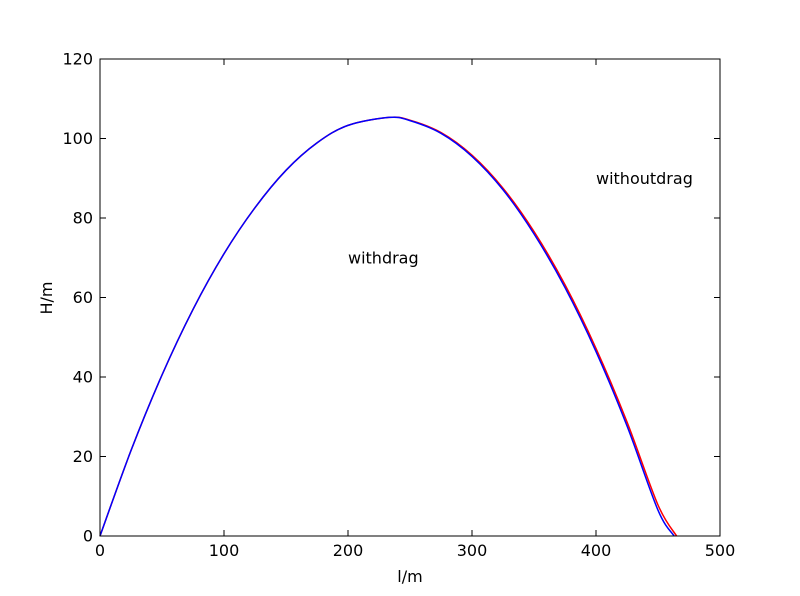 The height and width of the screenshot is (596, 800). What do you see at coordinates (88, 536) in the screenshot?
I see `y-tick-label: 0` at bounding box center [88, 536].